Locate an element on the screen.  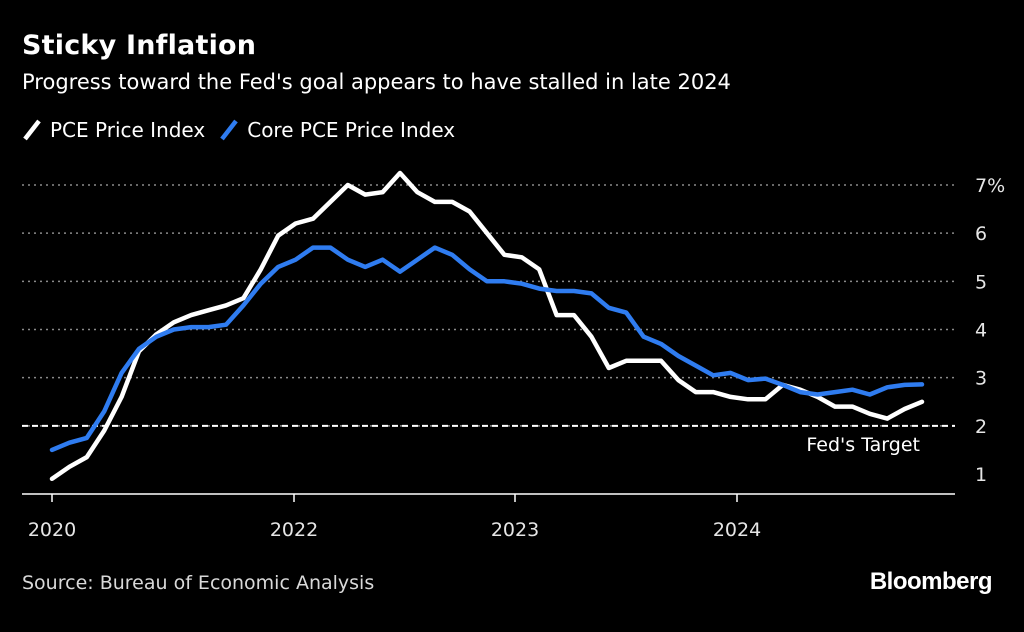
core-pce-legend-swatch is located at coordinates (229, 130).